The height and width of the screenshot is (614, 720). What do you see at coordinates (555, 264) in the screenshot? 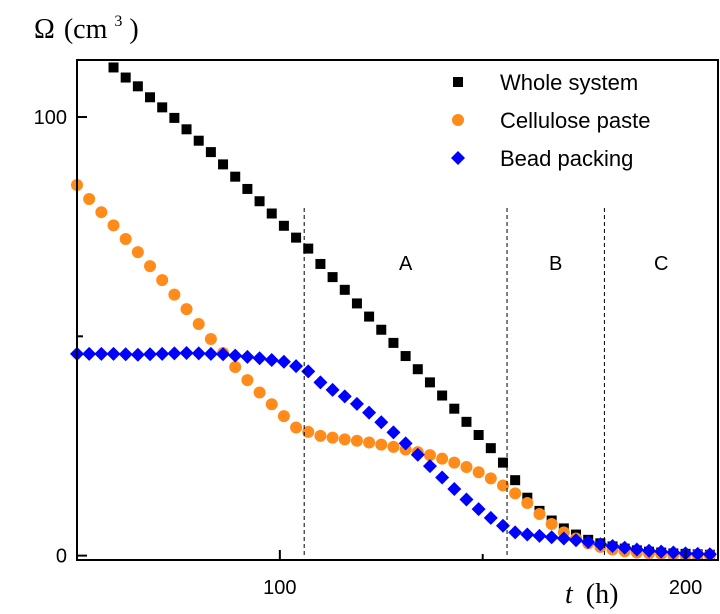
I see `region-label: B` at bounding box center [555, 264].